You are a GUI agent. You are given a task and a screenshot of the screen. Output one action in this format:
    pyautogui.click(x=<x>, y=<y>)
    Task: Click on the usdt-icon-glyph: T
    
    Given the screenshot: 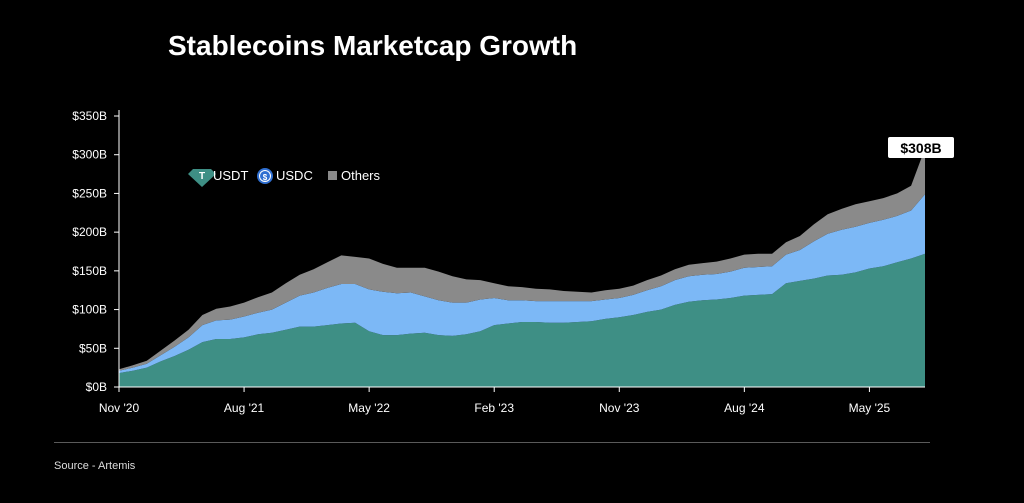 What is the action you would take?
    pyautogui.click(x=202, y=176)
    